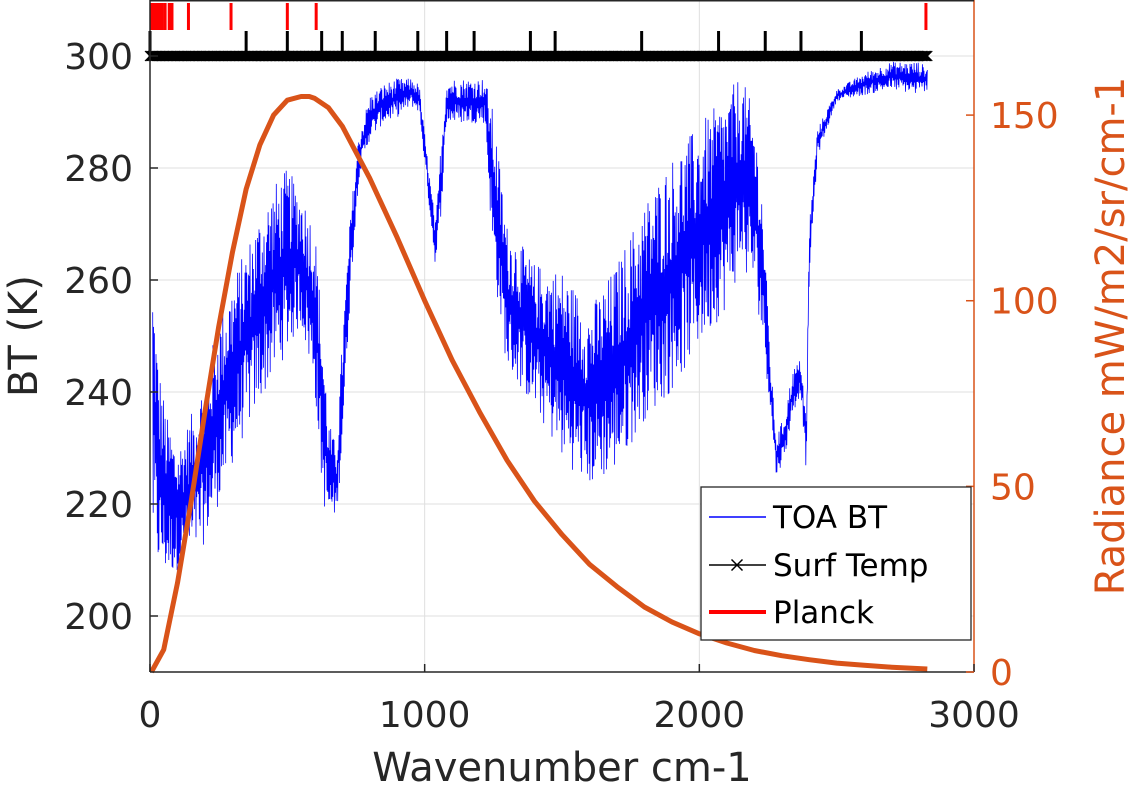  Describe the element at coordinates (538, 56) in the screenshot. I see `surf-temp-markers` at that location.